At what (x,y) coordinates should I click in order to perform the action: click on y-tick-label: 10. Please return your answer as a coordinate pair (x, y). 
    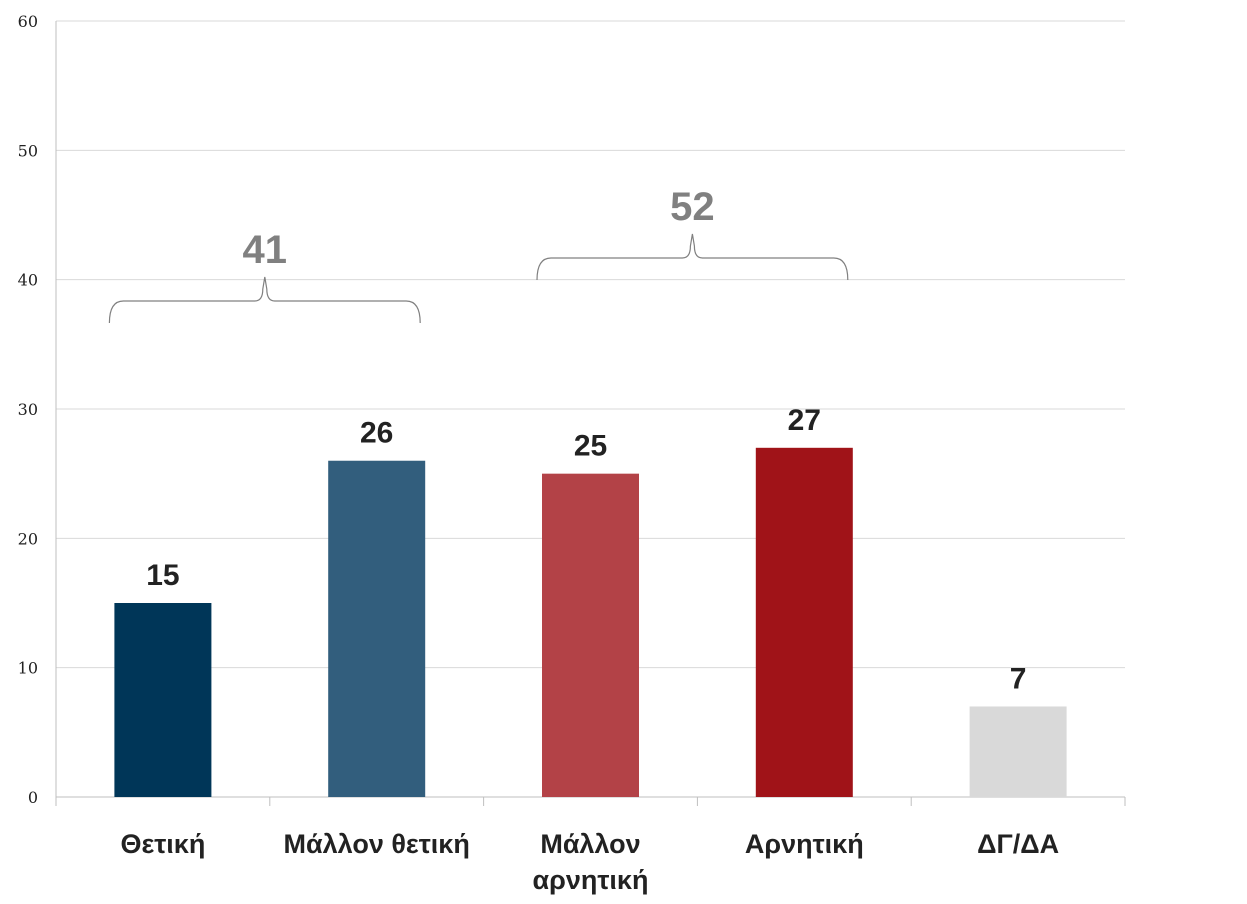
    Looking at the image, I should click on (28, 668).